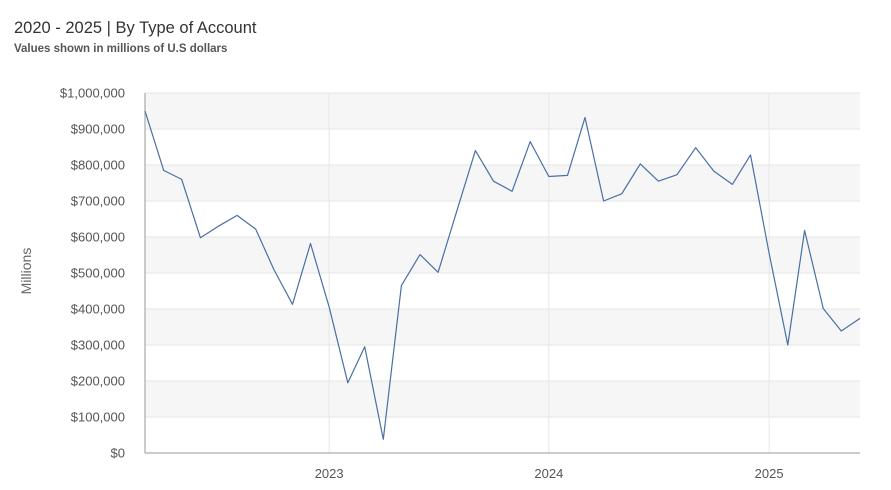 The image size is (891, 490). I want to click on x-tick-label: 2024, so click(548, 473).